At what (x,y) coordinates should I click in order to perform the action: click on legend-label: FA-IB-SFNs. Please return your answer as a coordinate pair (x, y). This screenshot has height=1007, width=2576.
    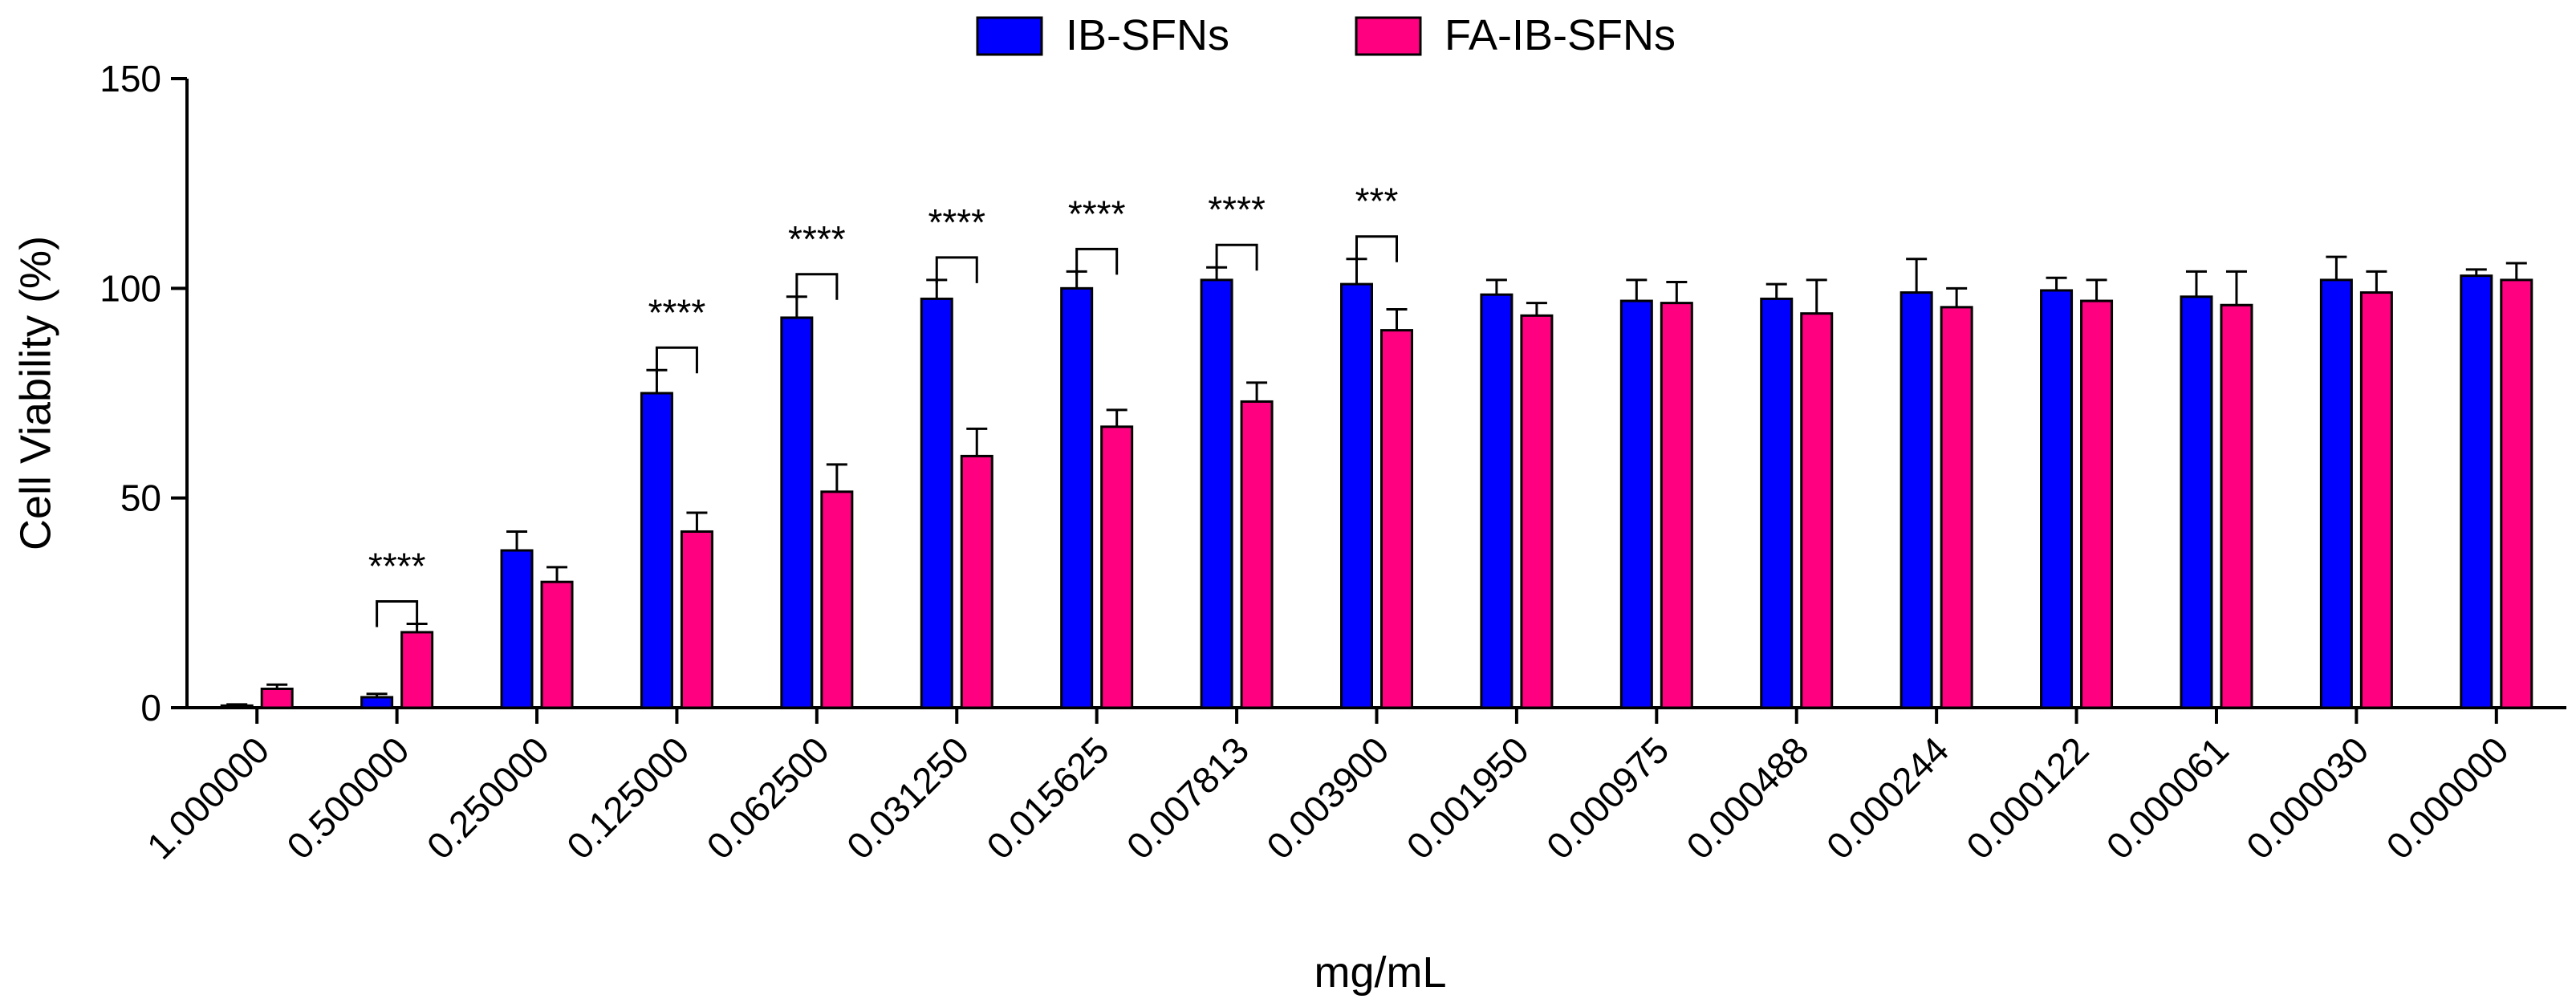
    Looking at the image, I should click on (1560, 35).